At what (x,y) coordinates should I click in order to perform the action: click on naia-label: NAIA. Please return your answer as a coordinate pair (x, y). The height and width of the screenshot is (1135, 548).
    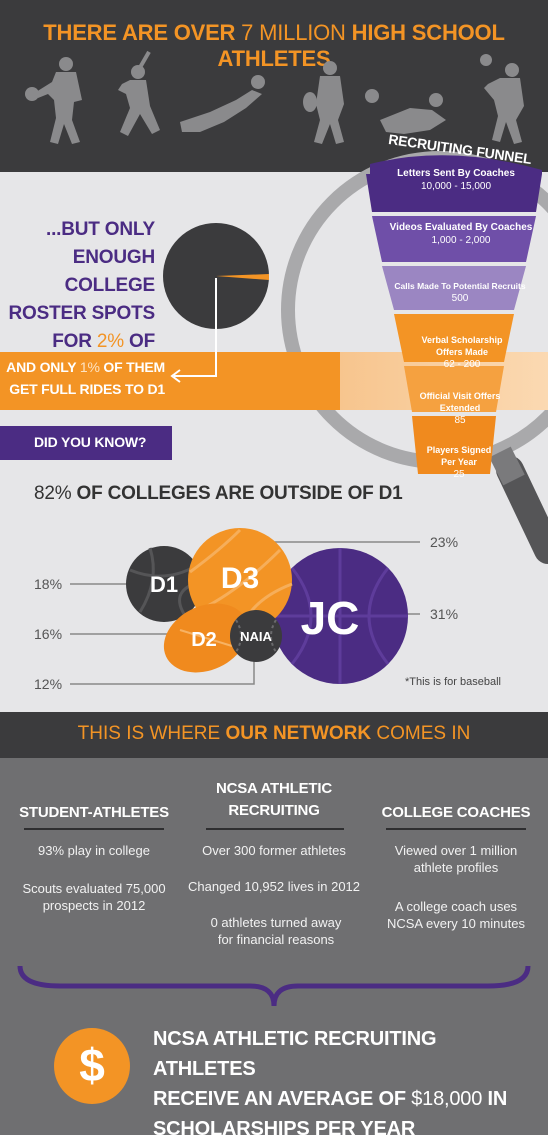
    Looking at the image, I should click on (256, 636).